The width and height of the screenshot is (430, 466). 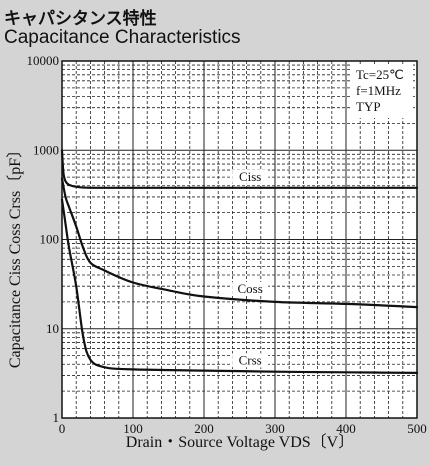 What do you see at coordinates (204, 428) in the screenshot?
I see `x-tick-label: 200` at bounding box center [204, 428].